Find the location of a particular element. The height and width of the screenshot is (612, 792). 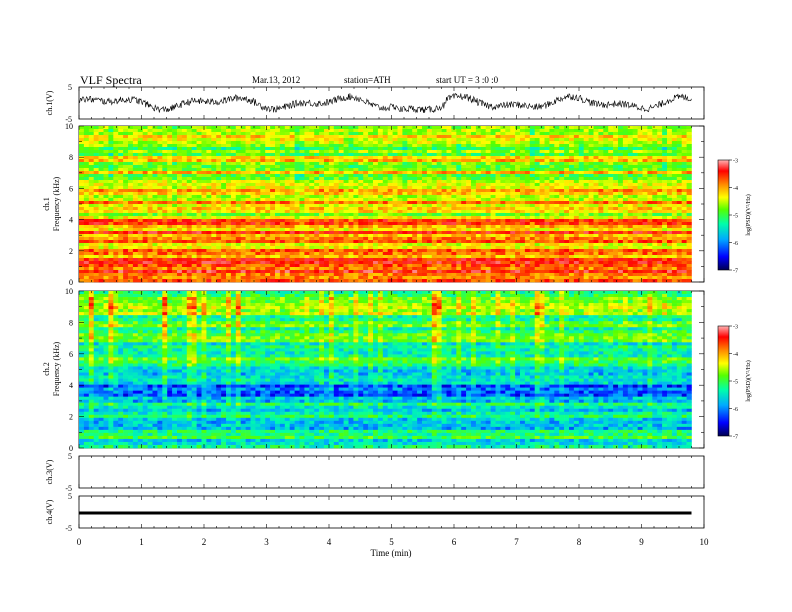

date-label: Mar.13, 2012 is located at coordinates (276, 80).